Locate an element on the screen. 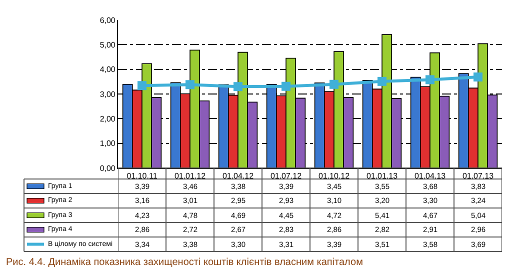 The height and width of the screenshot is (279, 526). y-tick-label: 6,00 is located at coordinates (108, 20).